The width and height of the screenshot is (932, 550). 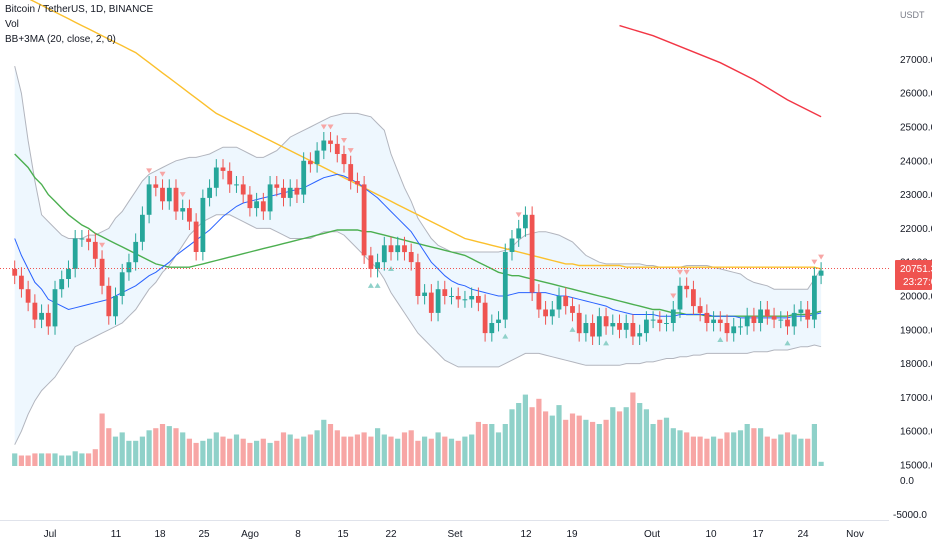 What do you see at coordinates (60, 39) in the screenshot?
I see `bb-indicator-label: BB+3MA (20, close, 2, 0)` at bounding box center [60, 39].